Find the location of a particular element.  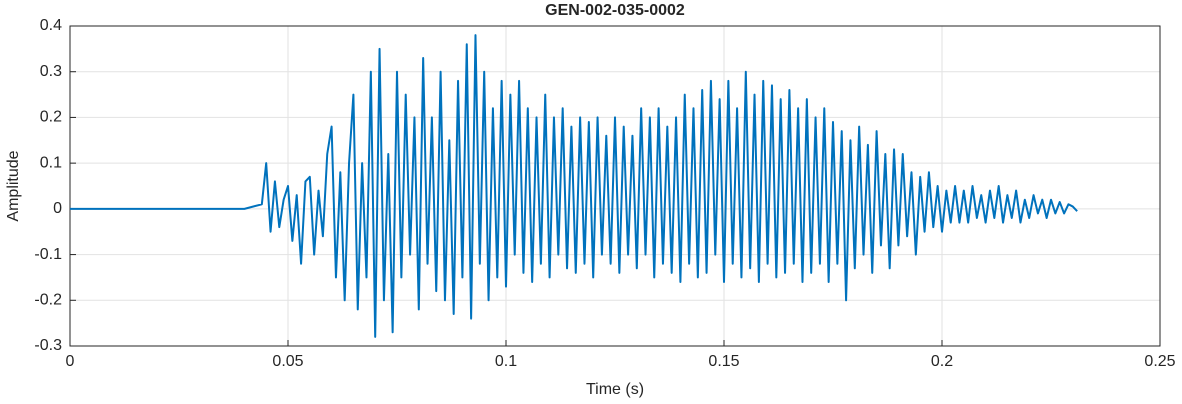

y-tick-label: -0.3 is located at coordinates (48, 345).